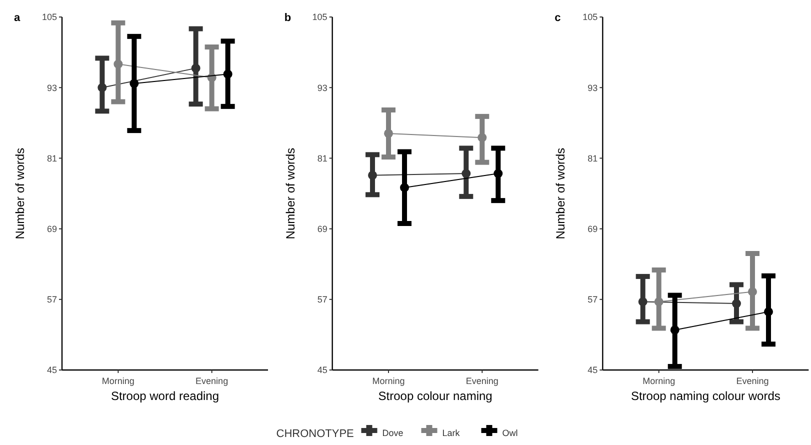 The height and width of the screenshot is (445, 811). I want to click on chart-title: a, so click(17, 18).